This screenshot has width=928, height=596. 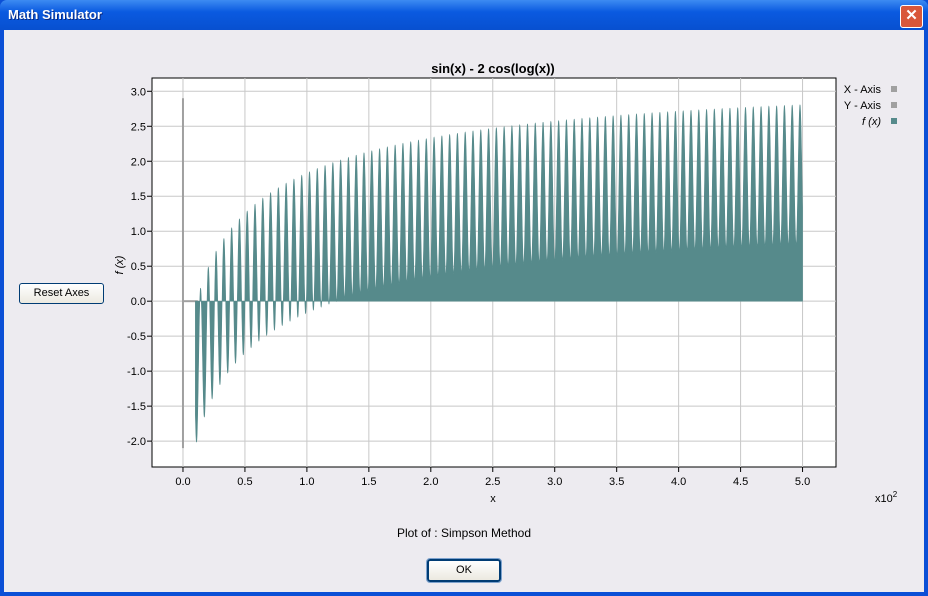 What do you see at coordinates (464, 533) in the screenshot?
I see `plot-caption: Plot of : Simpson Method` at bounding box center [464, 533].